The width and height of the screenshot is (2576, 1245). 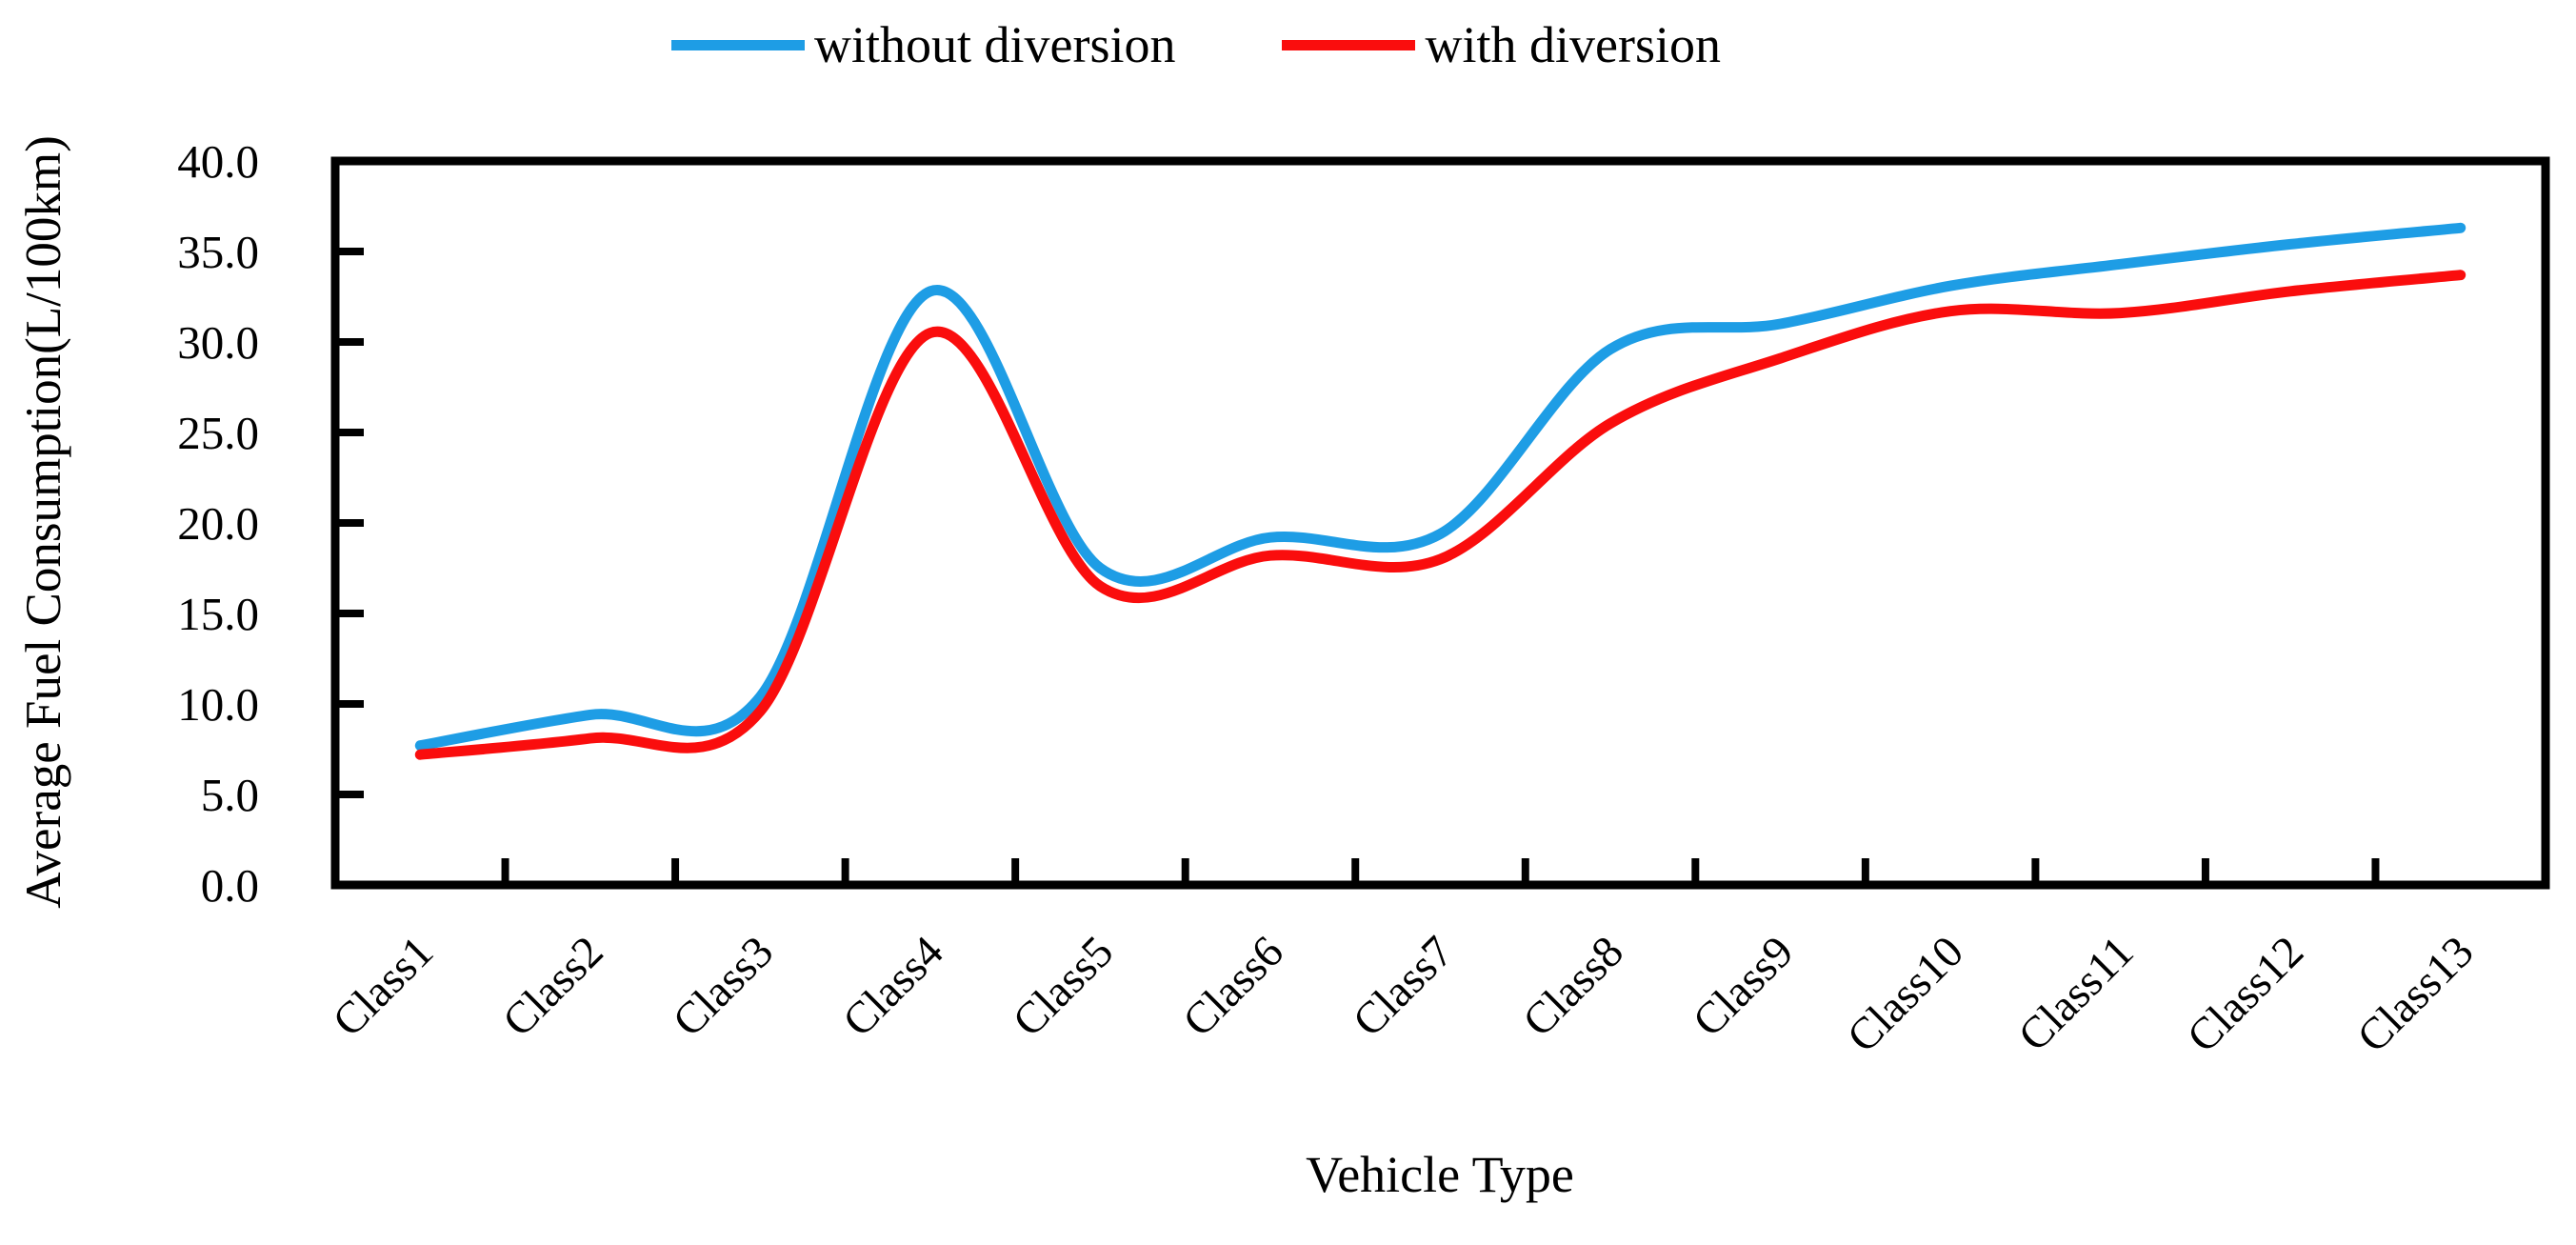 What do you see at coordinates (2245, 994) in the screenshot?
I see `x-tick-label: Class12` at bounding box center [2245, 994].